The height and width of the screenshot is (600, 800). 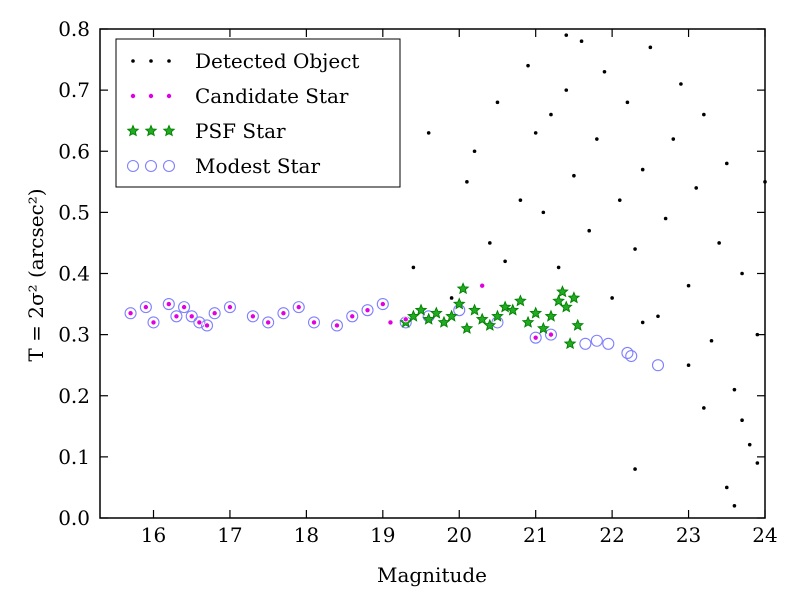 What do you see at coordinates (74, 151) in the screenshot?
I see `y-tick-label: 0.6` at bounding box center [74, 151].